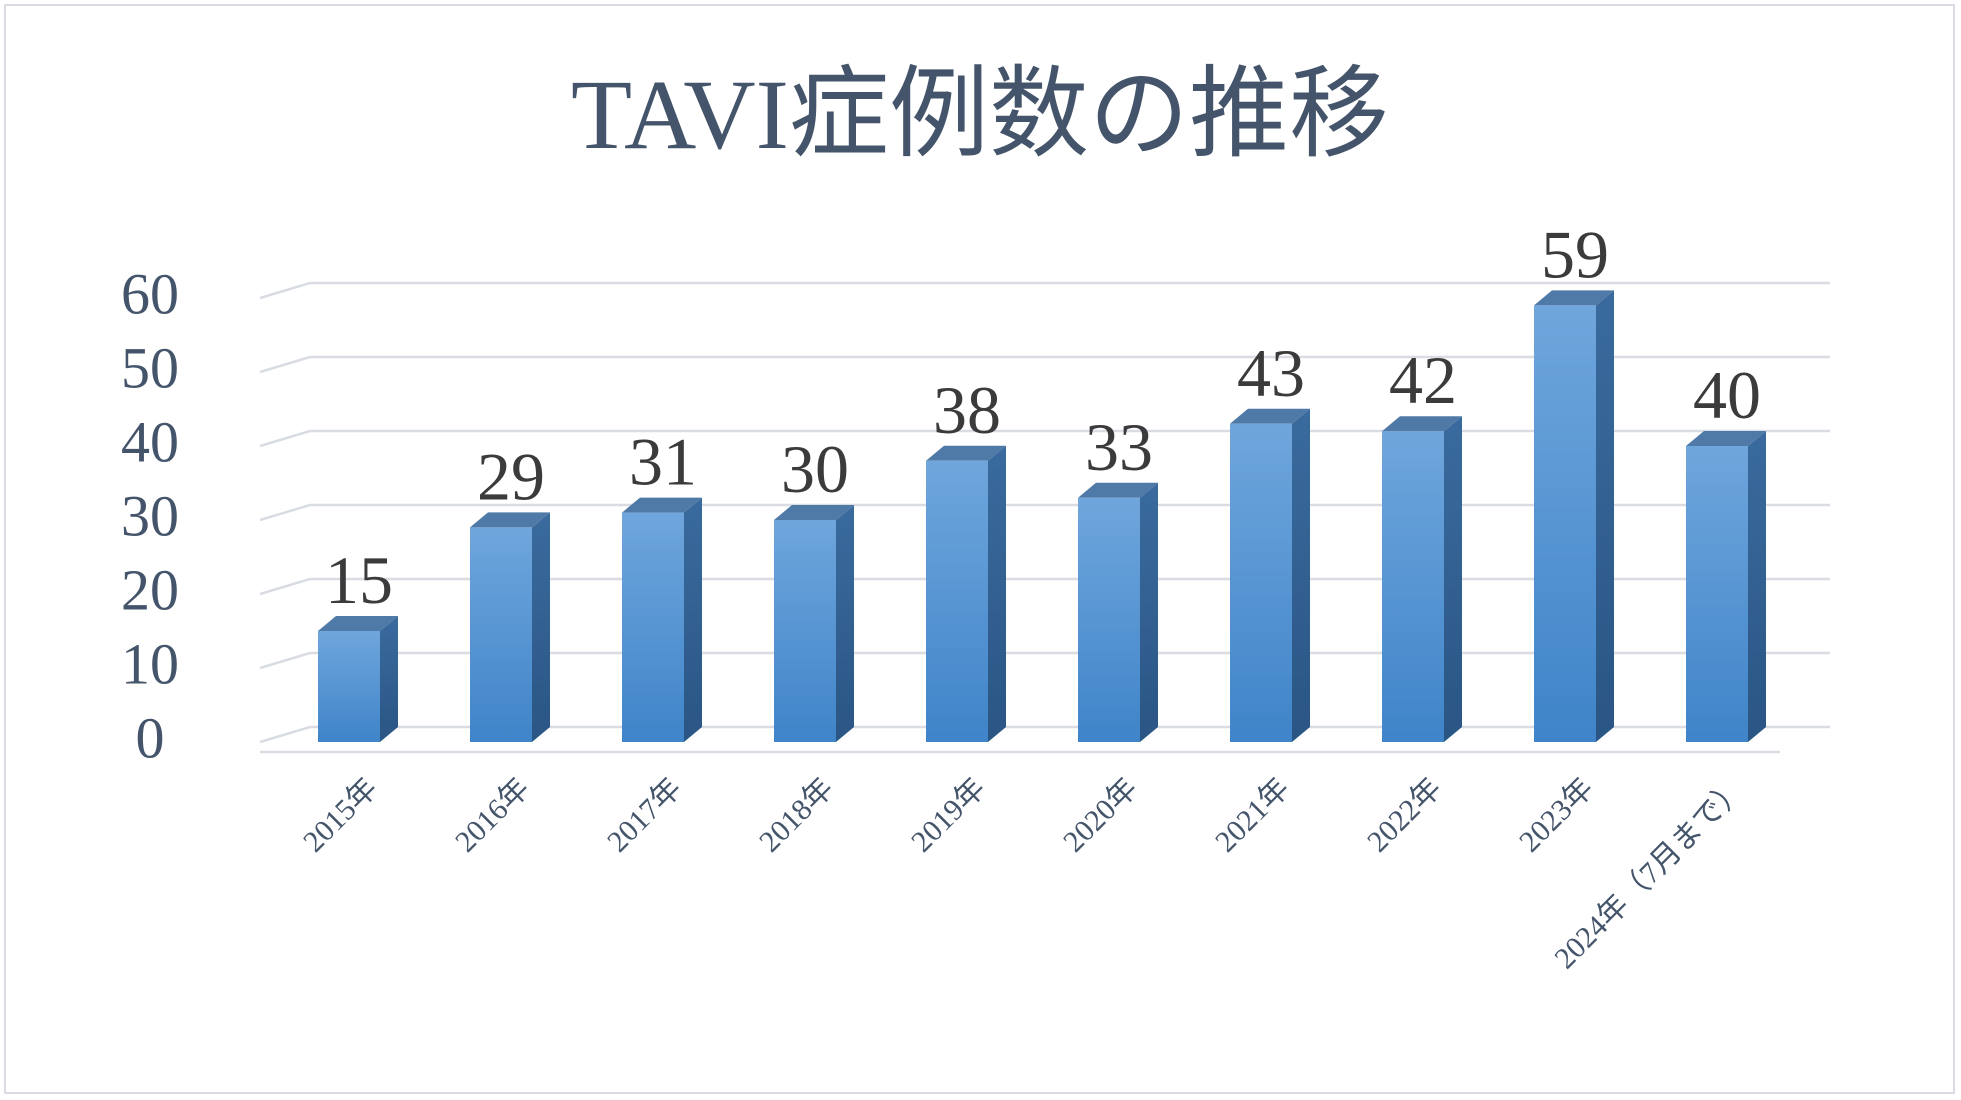 The height and width of the screenshot is (1100, 1961). Describe the element at coordinates (1119, 447) in the screenshot. I see `data-label: 33` at that location.